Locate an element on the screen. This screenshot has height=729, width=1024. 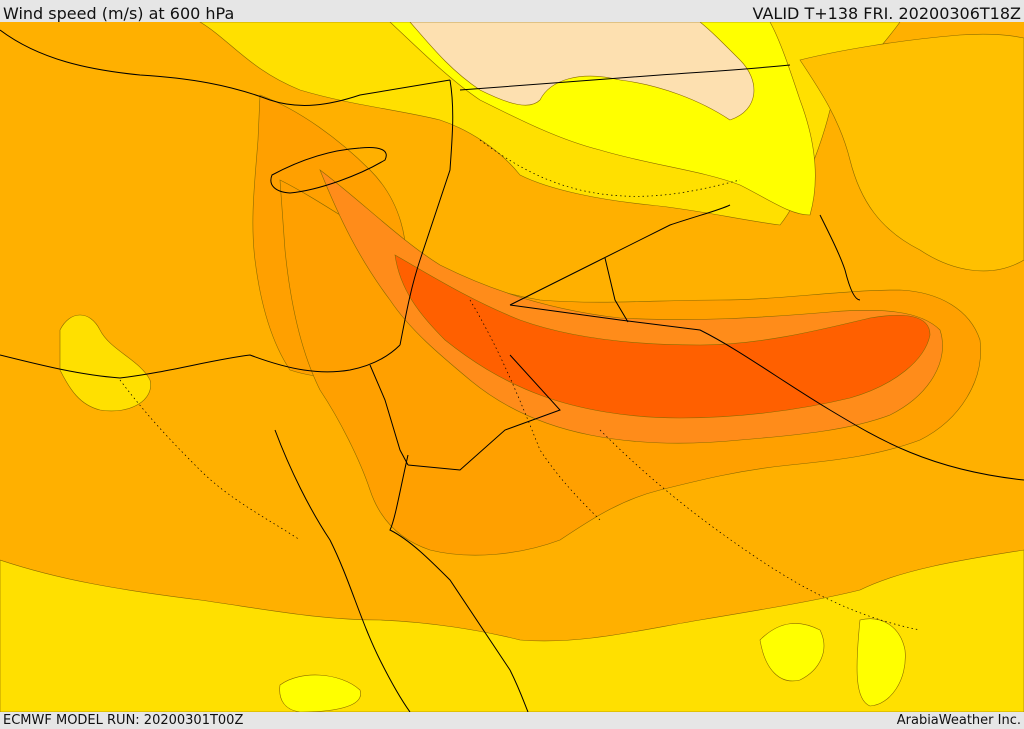
contour-amber-east is located at coordinates (911, 152).